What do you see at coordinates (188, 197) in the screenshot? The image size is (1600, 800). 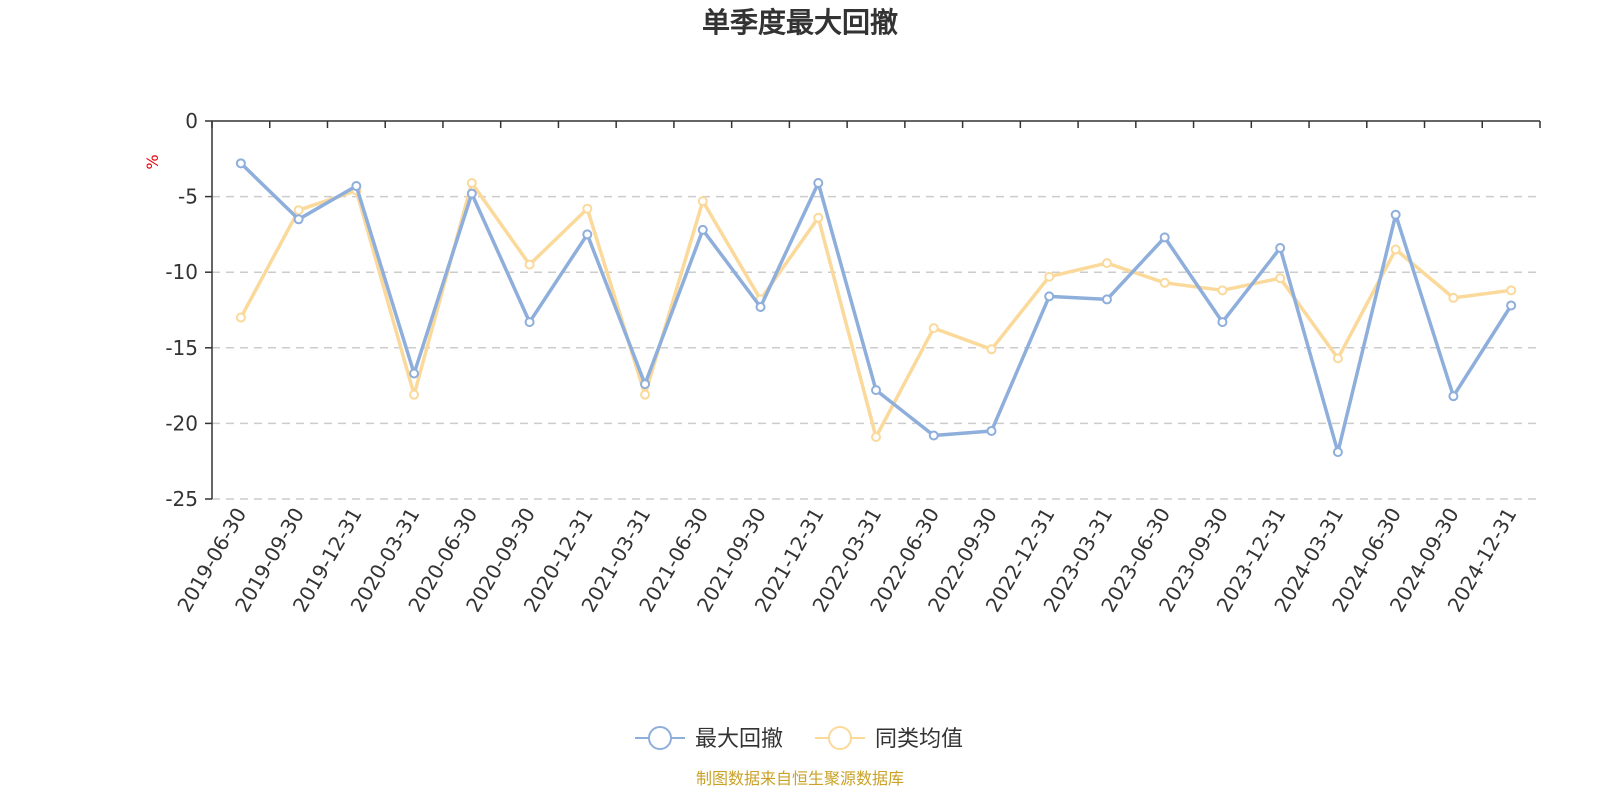 I see `y-tick-label: -5` at bounding box center [188, 197].